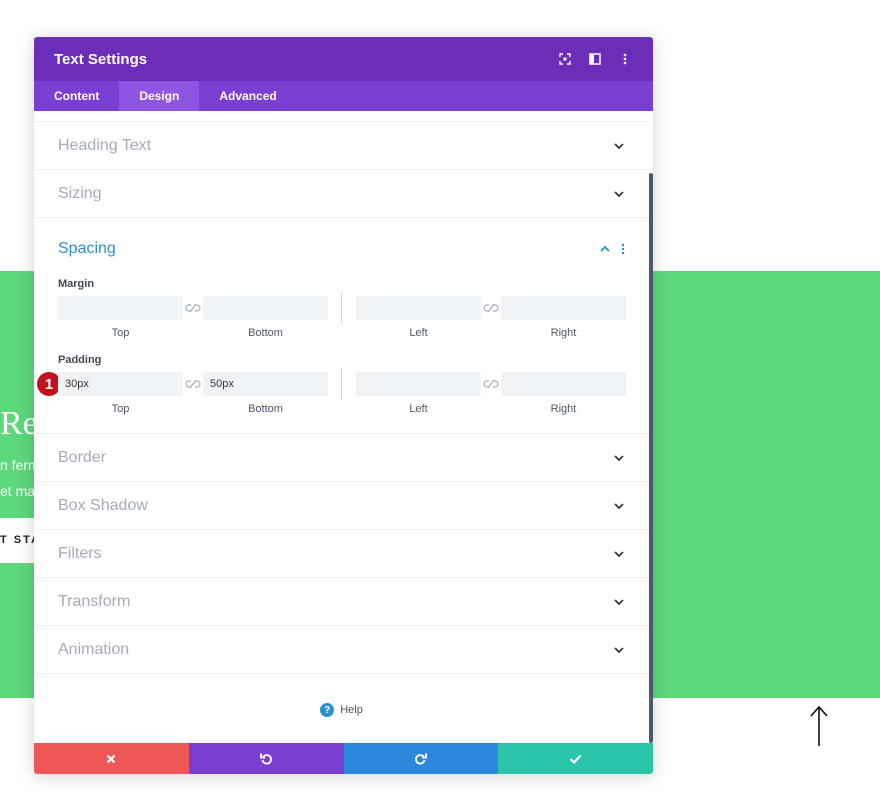 The width and height of the screenshot is (880, 800). What do you see at coordinates (120, 308) in the screenshot?
I see `margin-top-input` at bounding box center [120, 308].